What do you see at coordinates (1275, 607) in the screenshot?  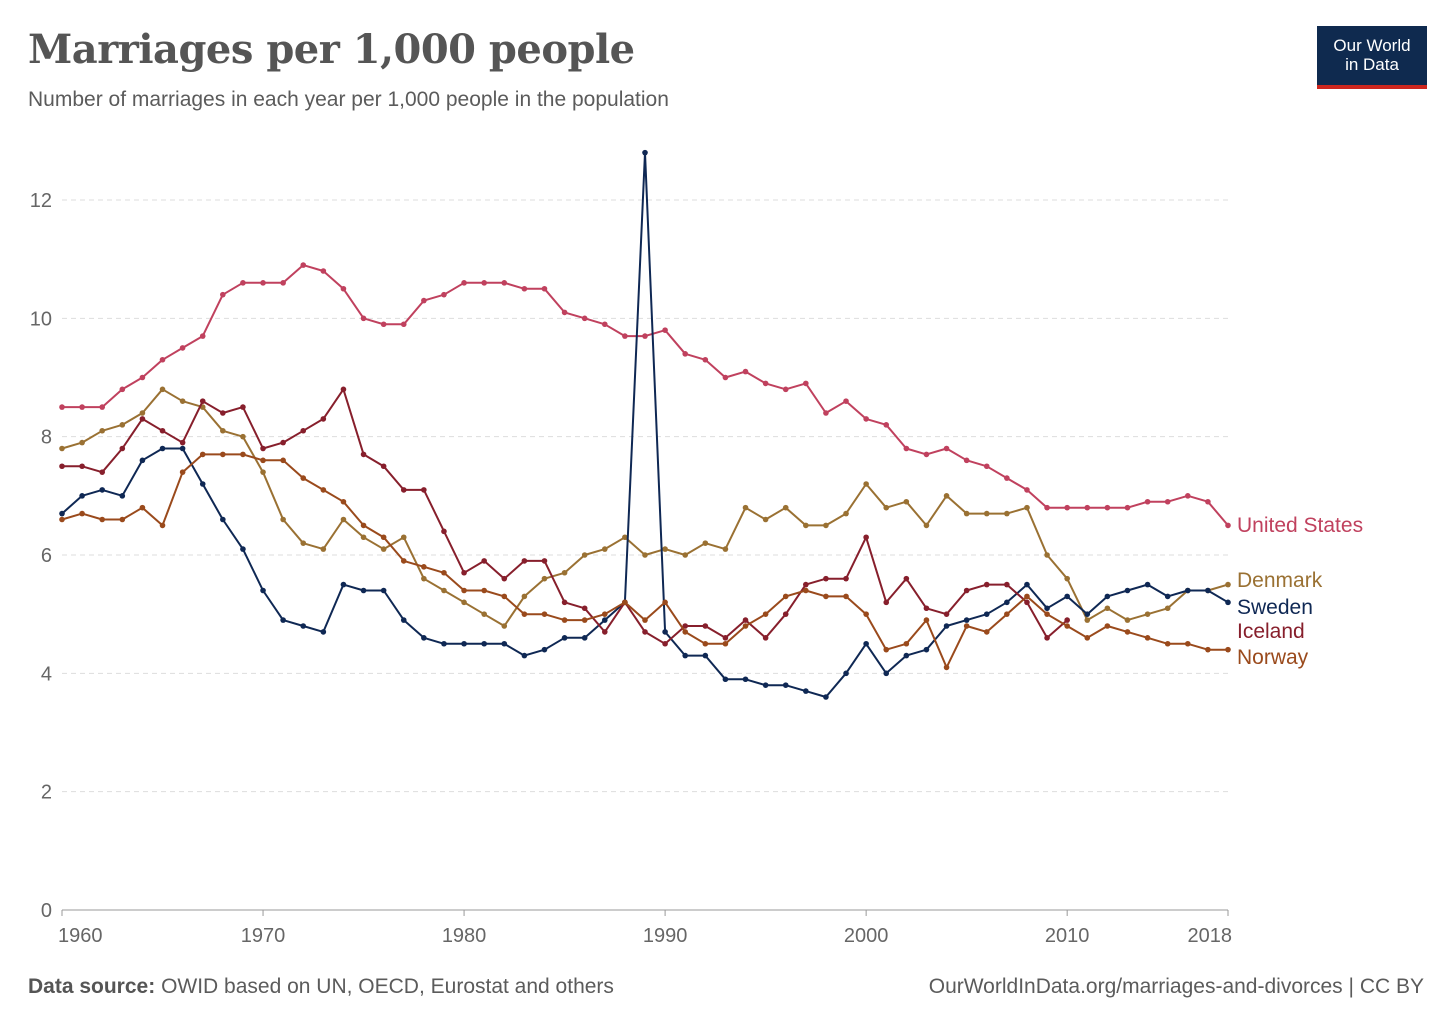 I see `series-label-sweden: Sweden` at bounding box center [1275, 607].